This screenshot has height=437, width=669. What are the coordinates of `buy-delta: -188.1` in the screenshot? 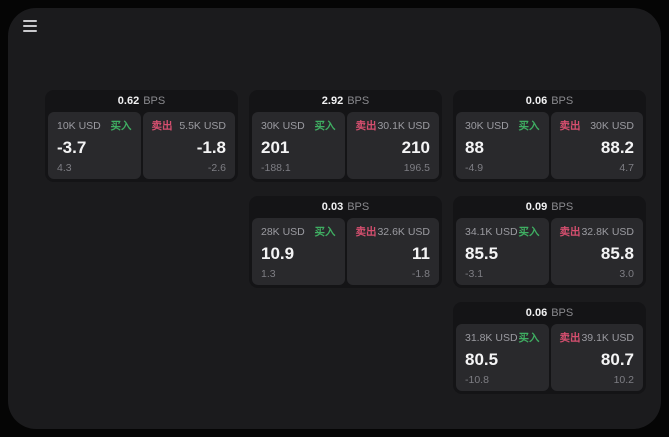 It's located at (276, 168).